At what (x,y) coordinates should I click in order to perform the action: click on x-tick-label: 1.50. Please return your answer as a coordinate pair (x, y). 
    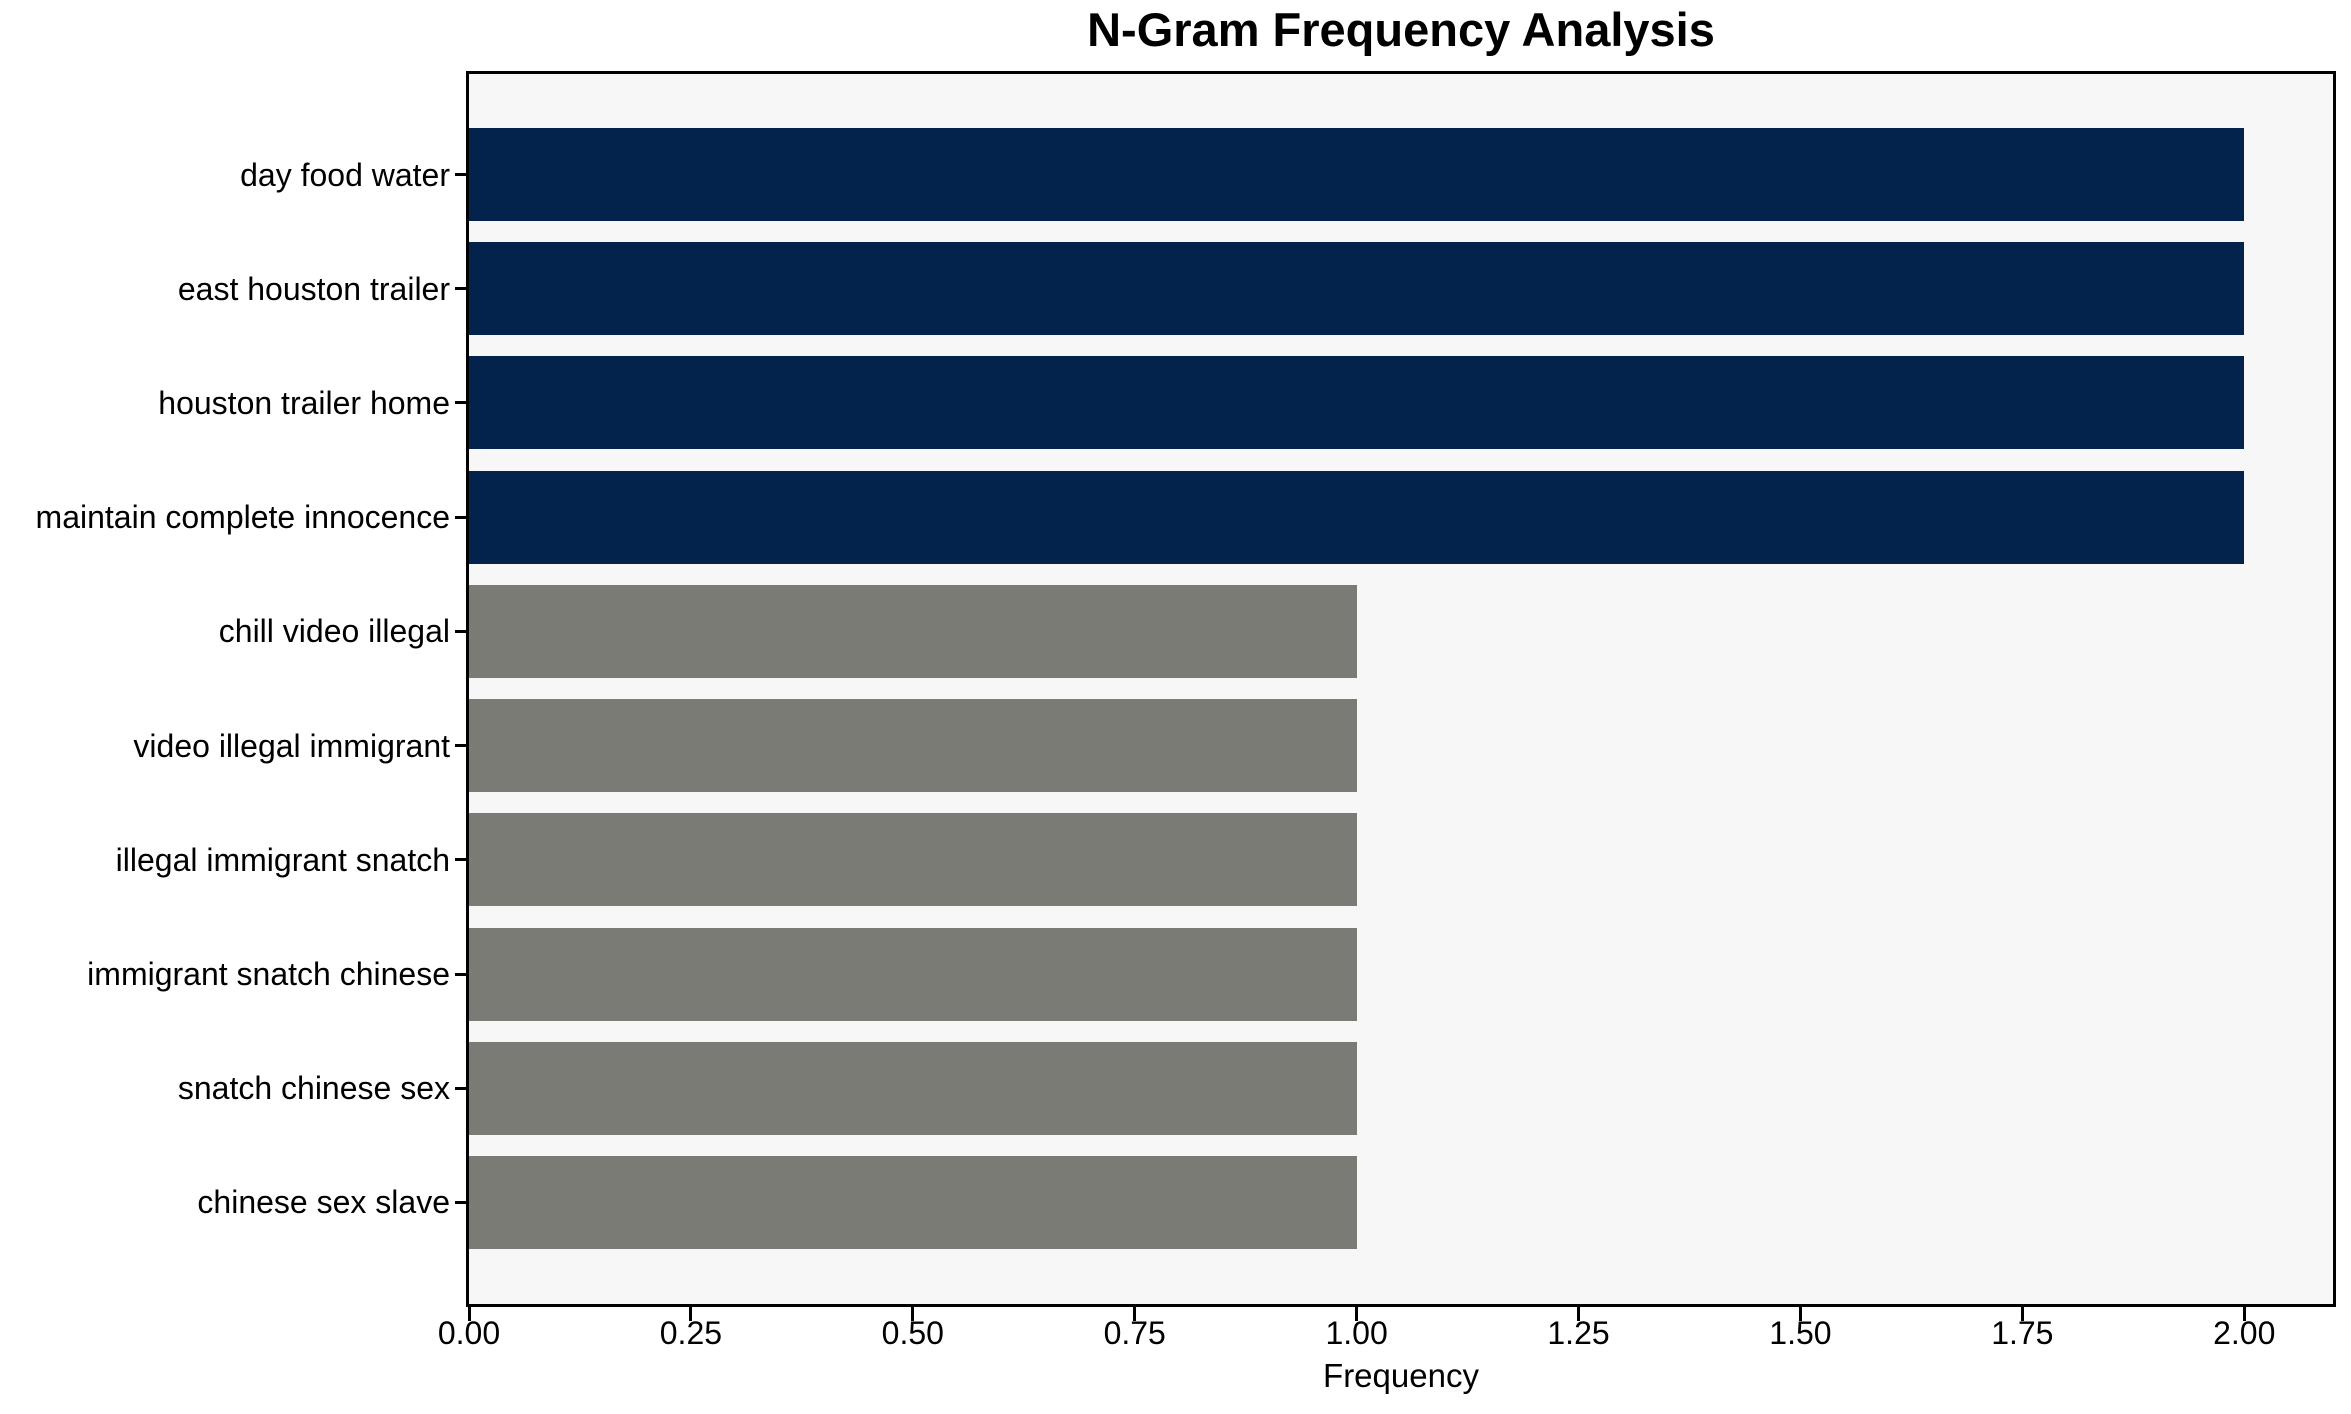
    Looking at the image, I should click on (1800, 1333).